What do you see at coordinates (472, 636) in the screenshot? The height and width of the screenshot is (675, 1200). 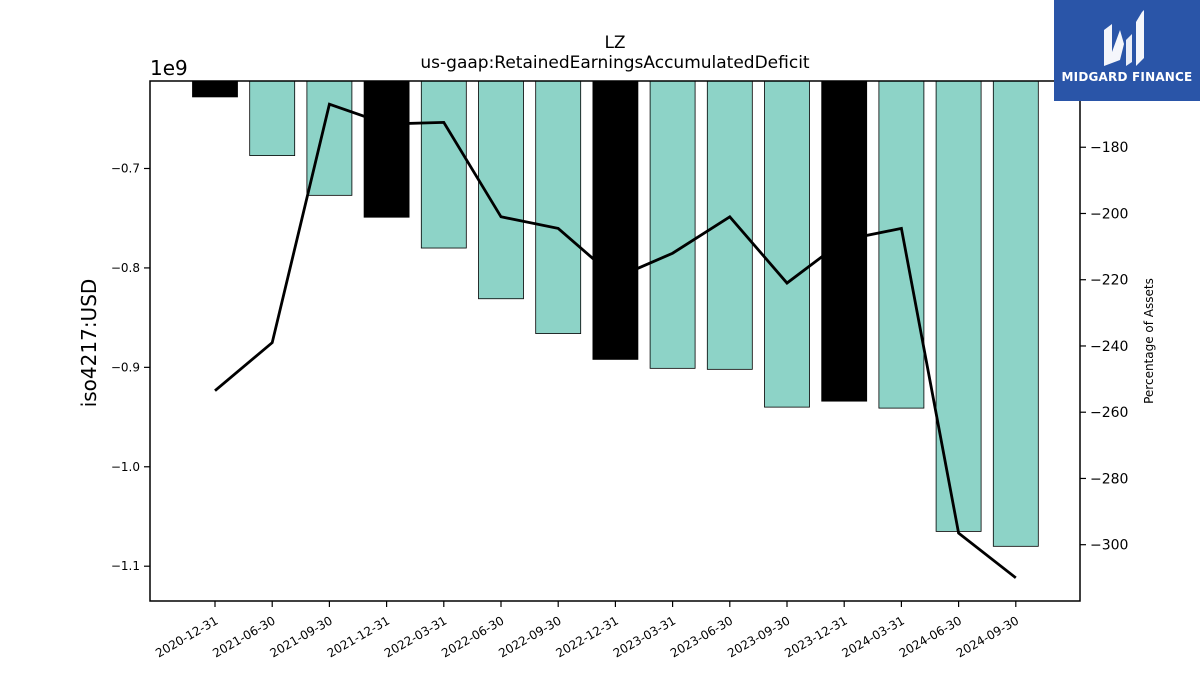 I see `x-tick-label: 2022-06-30` at bounding box center [472, 636].